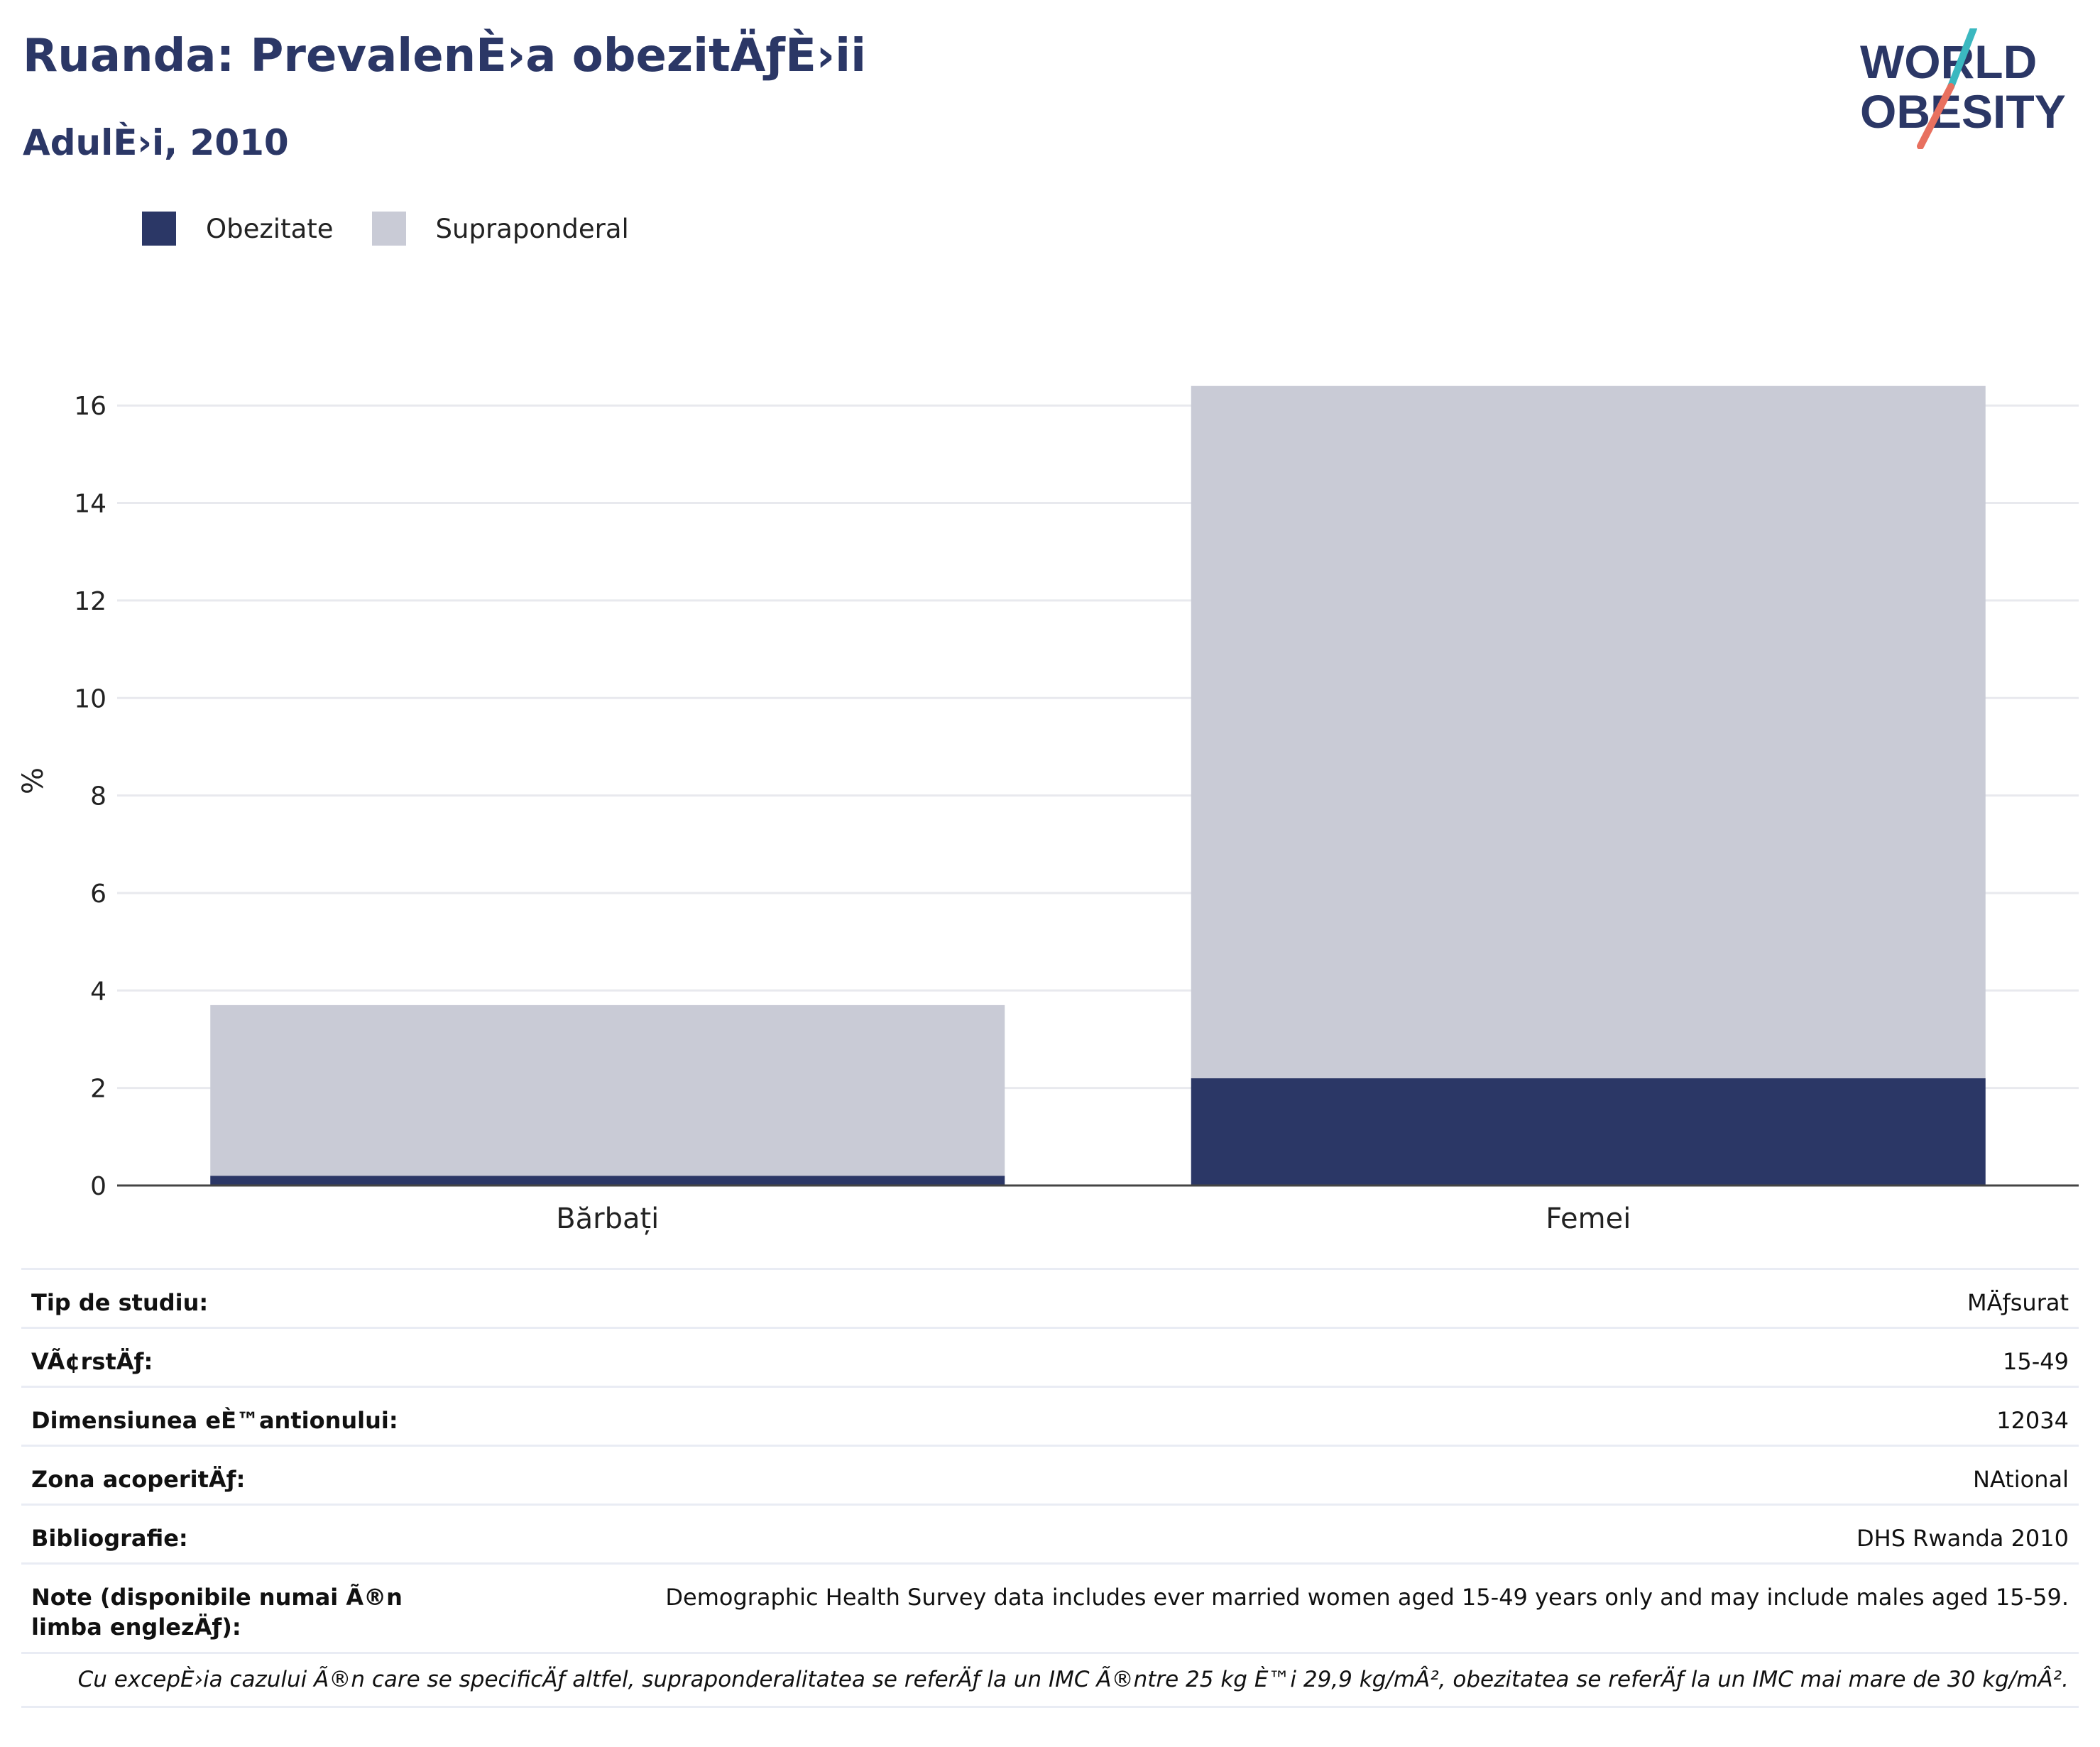 The height and width of the screenshot is (1747, 2100). I want to click on legend-swatch-supraponderal, so click(388, 229).